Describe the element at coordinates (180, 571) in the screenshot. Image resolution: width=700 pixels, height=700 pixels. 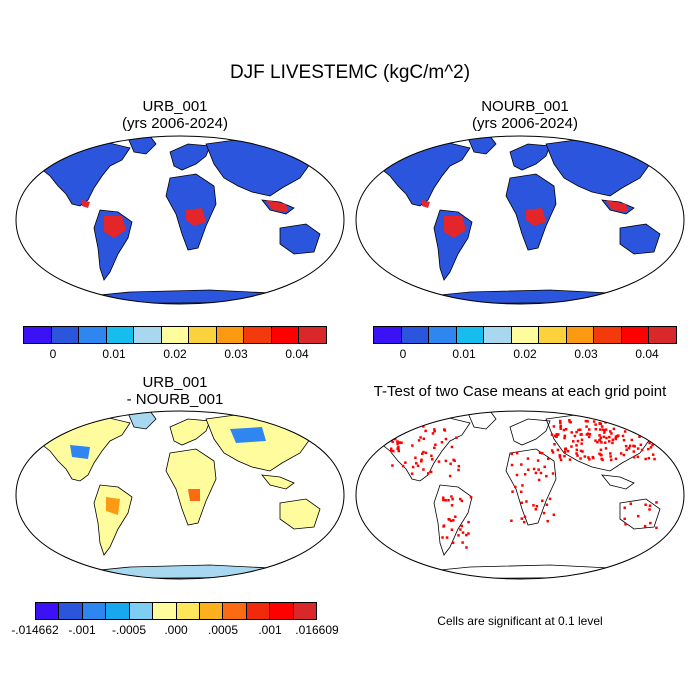
I see `continent-antarctica` at that location.